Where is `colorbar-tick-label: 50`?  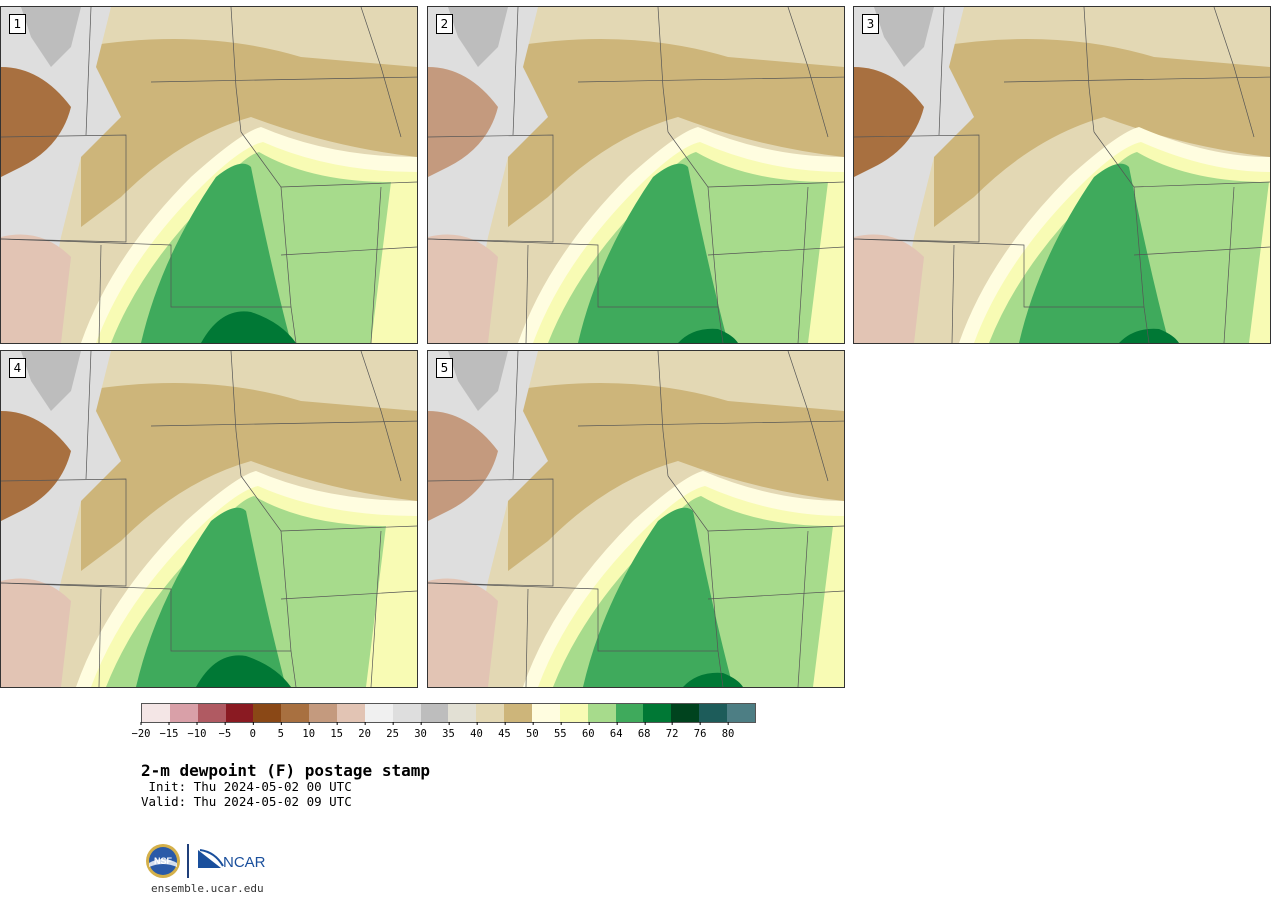
colorbar-tick-label: 50 is located at coordinates (532, 731).